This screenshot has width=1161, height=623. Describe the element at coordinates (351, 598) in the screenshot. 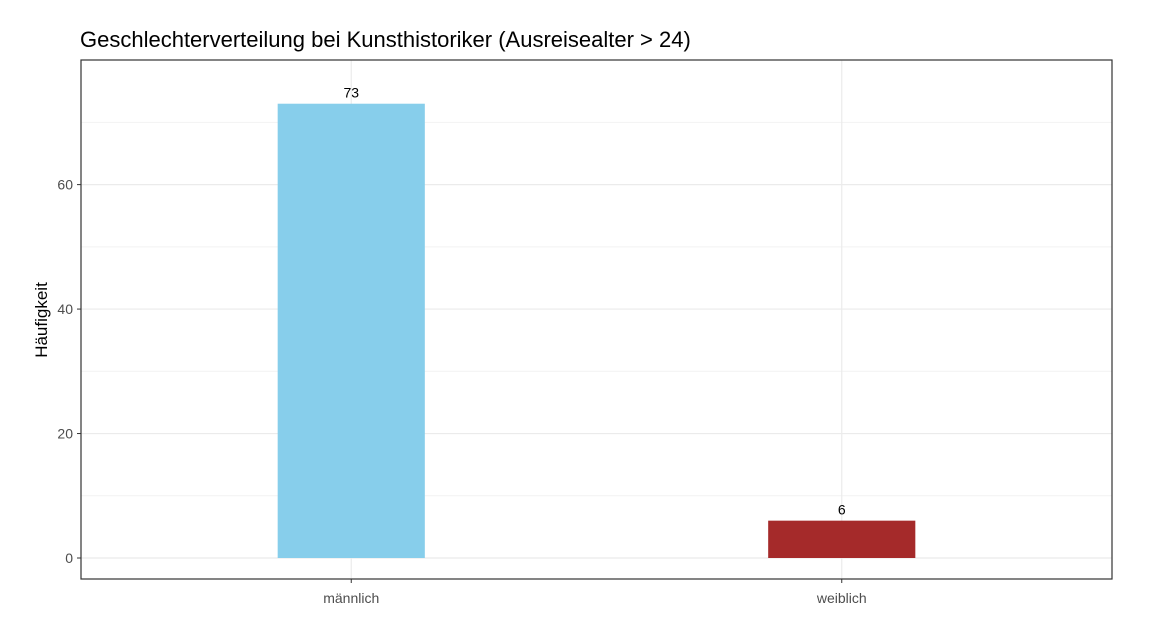

I see `x-tick-label: männlich` at that location.